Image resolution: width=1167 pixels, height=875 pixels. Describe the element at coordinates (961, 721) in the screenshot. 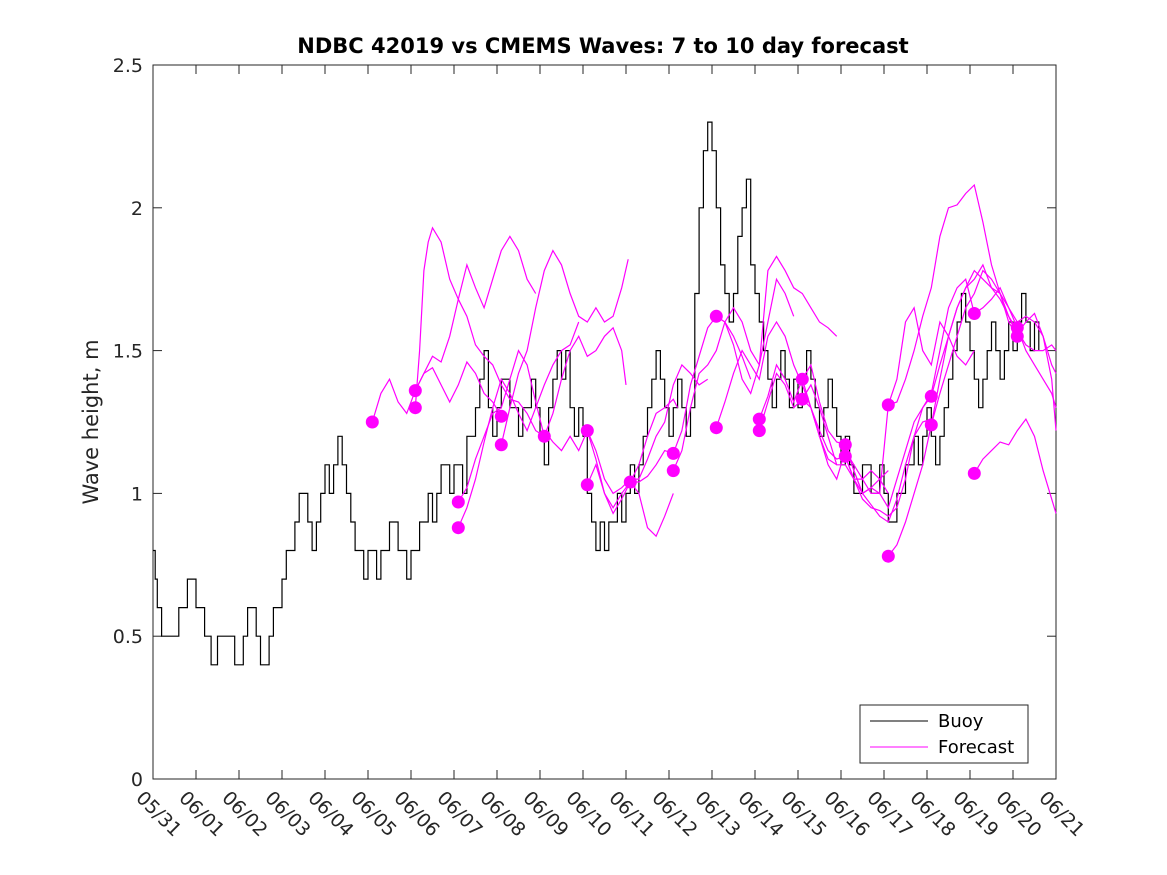

I see `legend-buoy-label: Buoy` at that location.